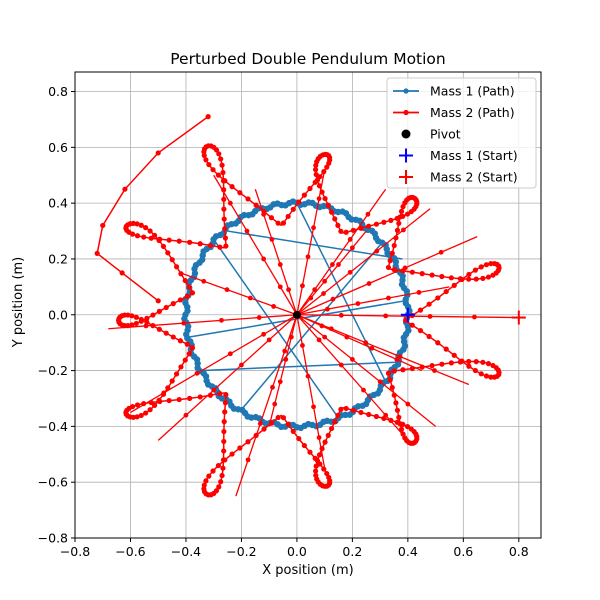 This screenshot has height=600, width=600. Describe the element at coordinates (75, 551) in the screenshot. I see `x-tick-label: −0.8` at that location.